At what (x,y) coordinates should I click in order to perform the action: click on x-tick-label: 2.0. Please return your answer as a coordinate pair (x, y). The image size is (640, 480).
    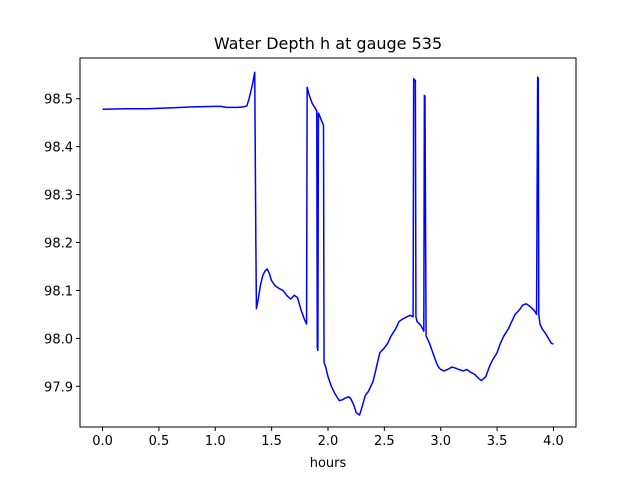
    Looking at the image, I should click on (328, 441).